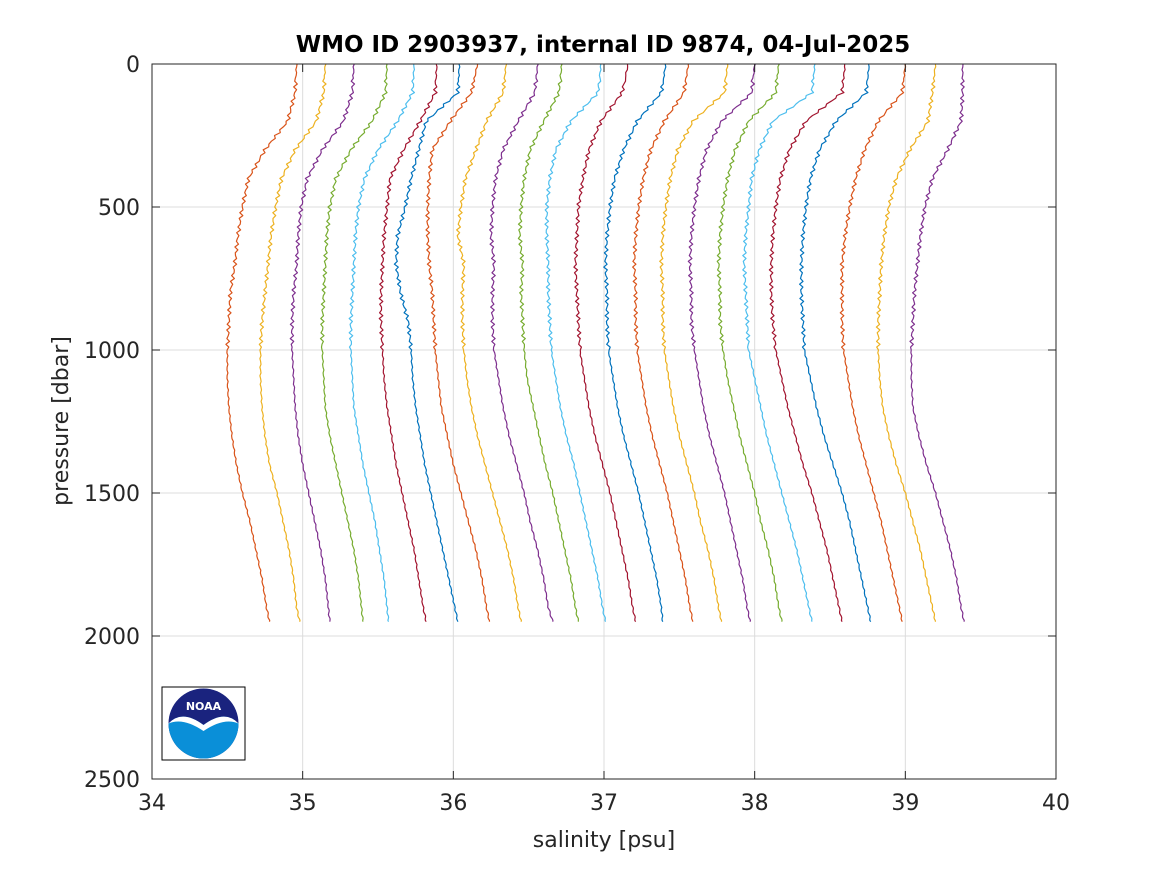 The width and height of the screenshot is (1167, 875). Describe the element at coordinates (453, 803) in the screenshot. I see `x-tick-label: 36` at that location.